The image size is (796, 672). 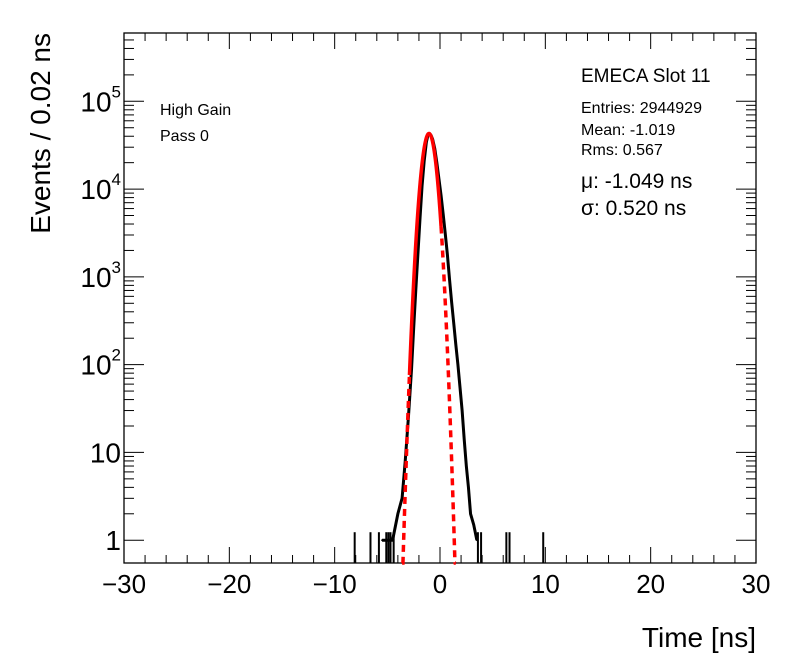 What do you see at coordinates (425, 253) in the screenshot?
I see `fit-curve-solid` at bounding box center [425, 253].